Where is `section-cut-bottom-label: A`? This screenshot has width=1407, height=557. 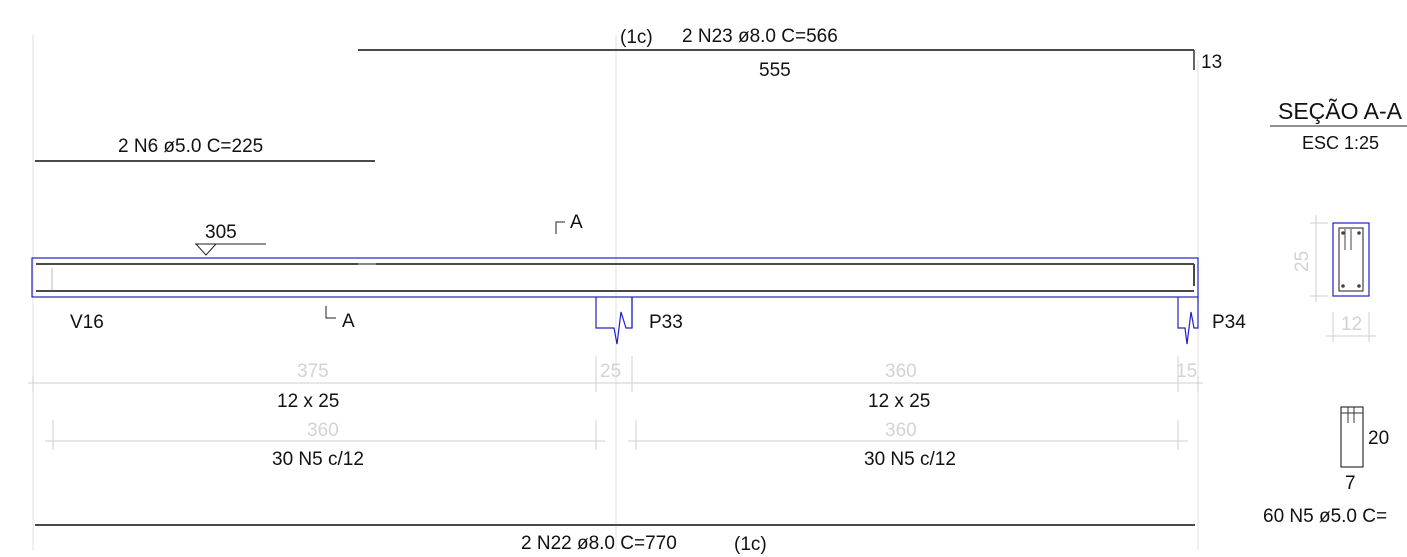 section-cut-bottom-label: A is located at coordinates (348, 321).